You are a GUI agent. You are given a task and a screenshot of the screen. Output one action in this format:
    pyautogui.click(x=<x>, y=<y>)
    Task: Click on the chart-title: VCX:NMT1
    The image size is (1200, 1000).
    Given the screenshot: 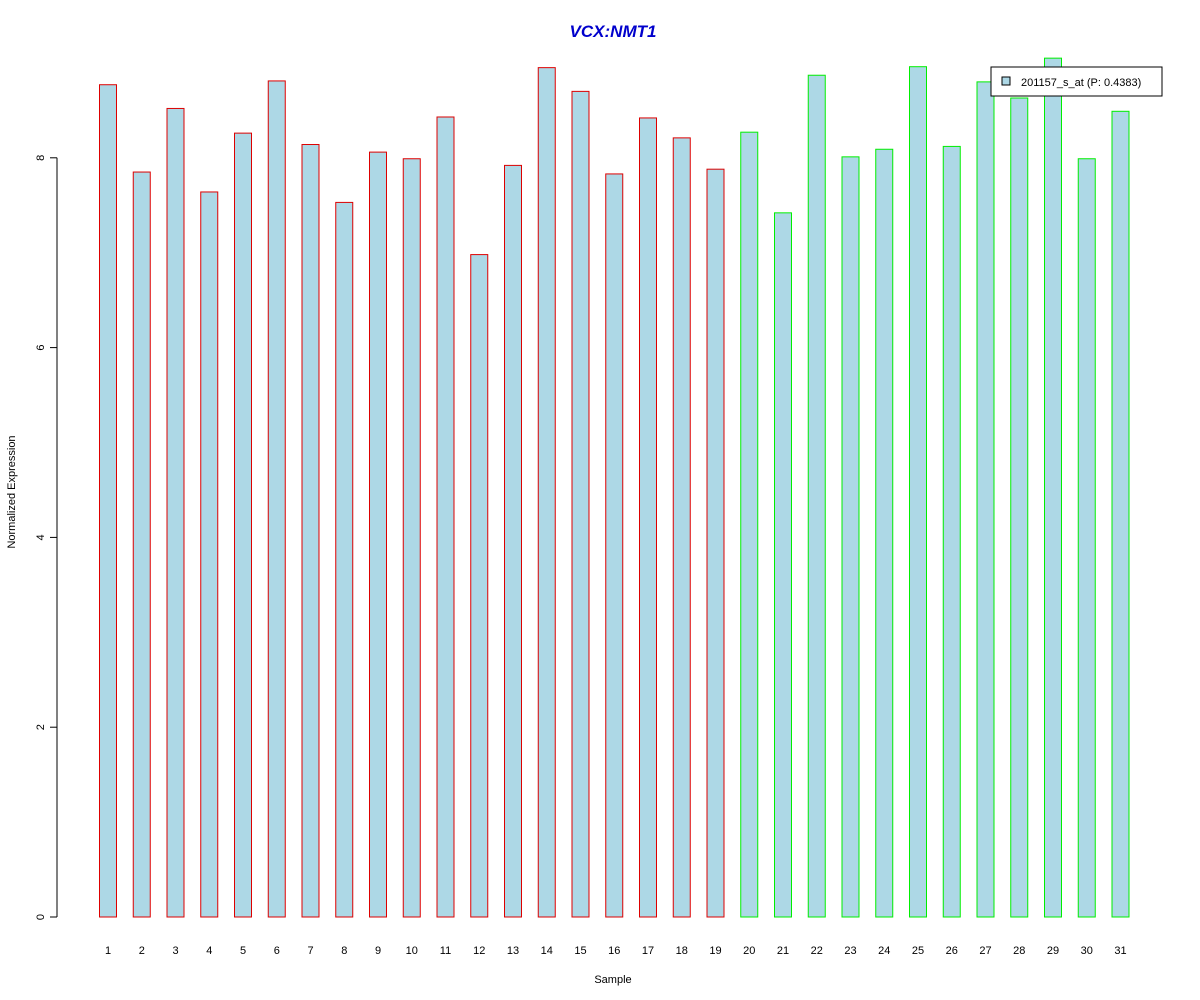 What is the action you would take?
    pyautogui.click(x=613, y=31)
    